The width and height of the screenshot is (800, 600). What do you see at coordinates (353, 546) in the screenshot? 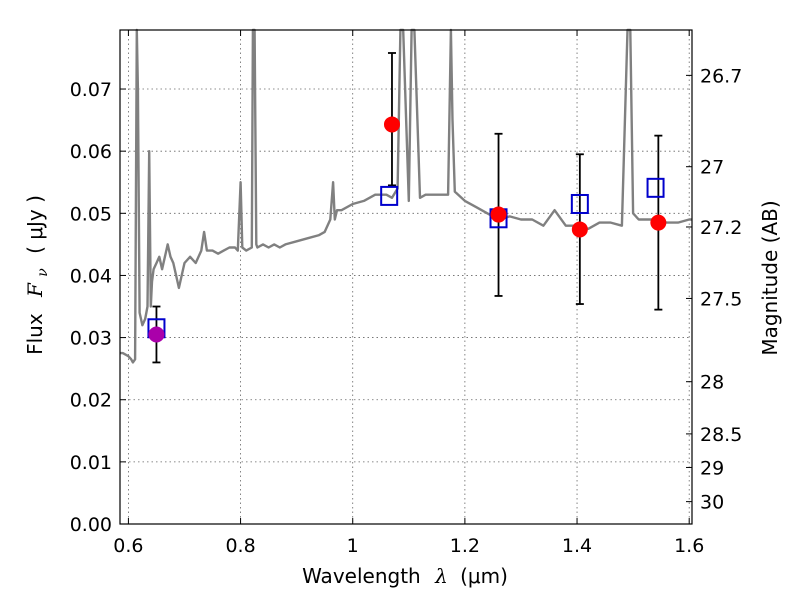
I see `x-tick-label: 1` at bounding box center [353, 546].